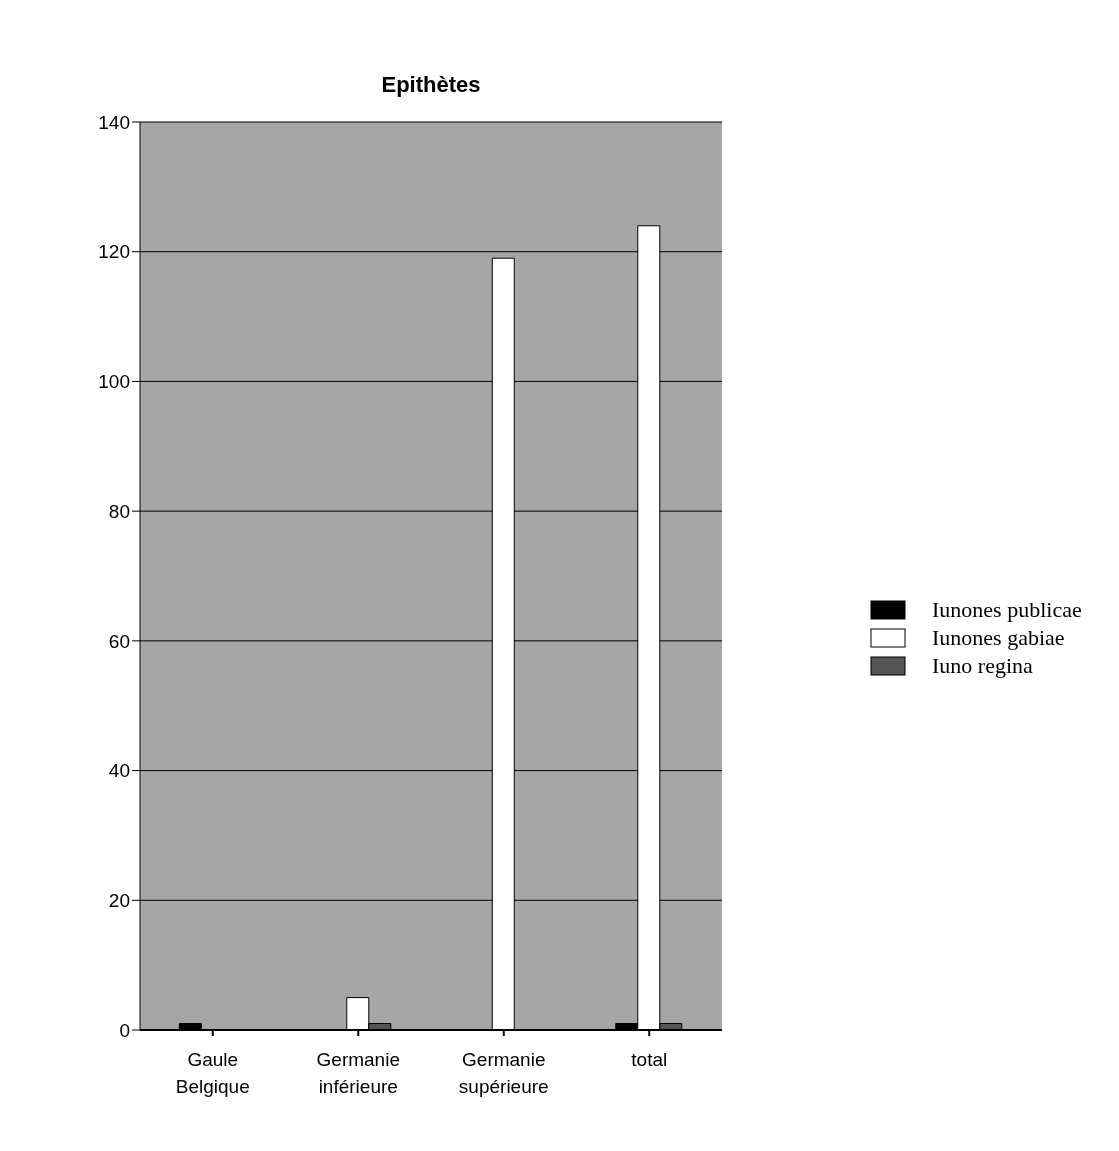 The image size is (1119, 1151). I want to click on chart-title: Epithètes, so click(431, 84).